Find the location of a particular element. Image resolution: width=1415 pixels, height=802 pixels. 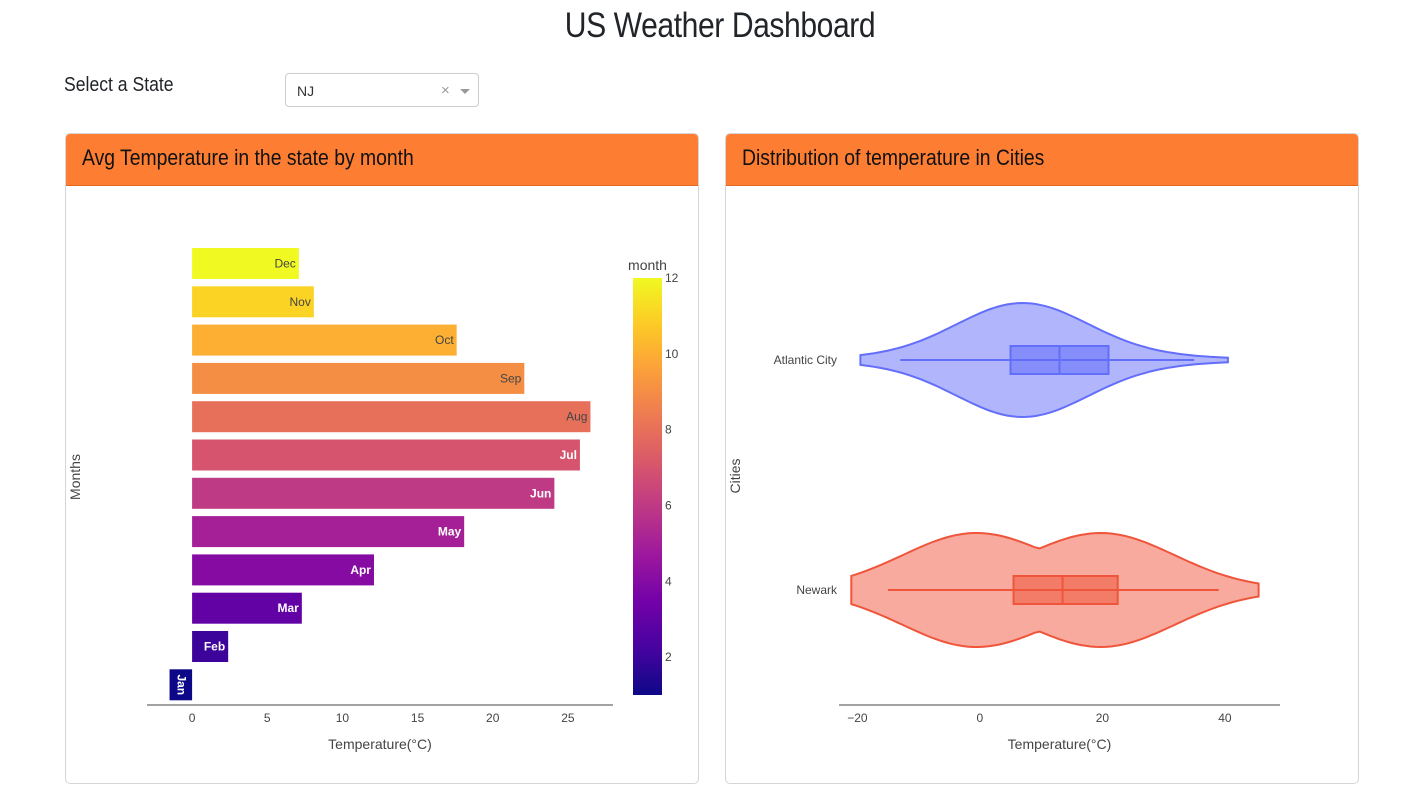

bar-jul is located at coordinates (386, 455).